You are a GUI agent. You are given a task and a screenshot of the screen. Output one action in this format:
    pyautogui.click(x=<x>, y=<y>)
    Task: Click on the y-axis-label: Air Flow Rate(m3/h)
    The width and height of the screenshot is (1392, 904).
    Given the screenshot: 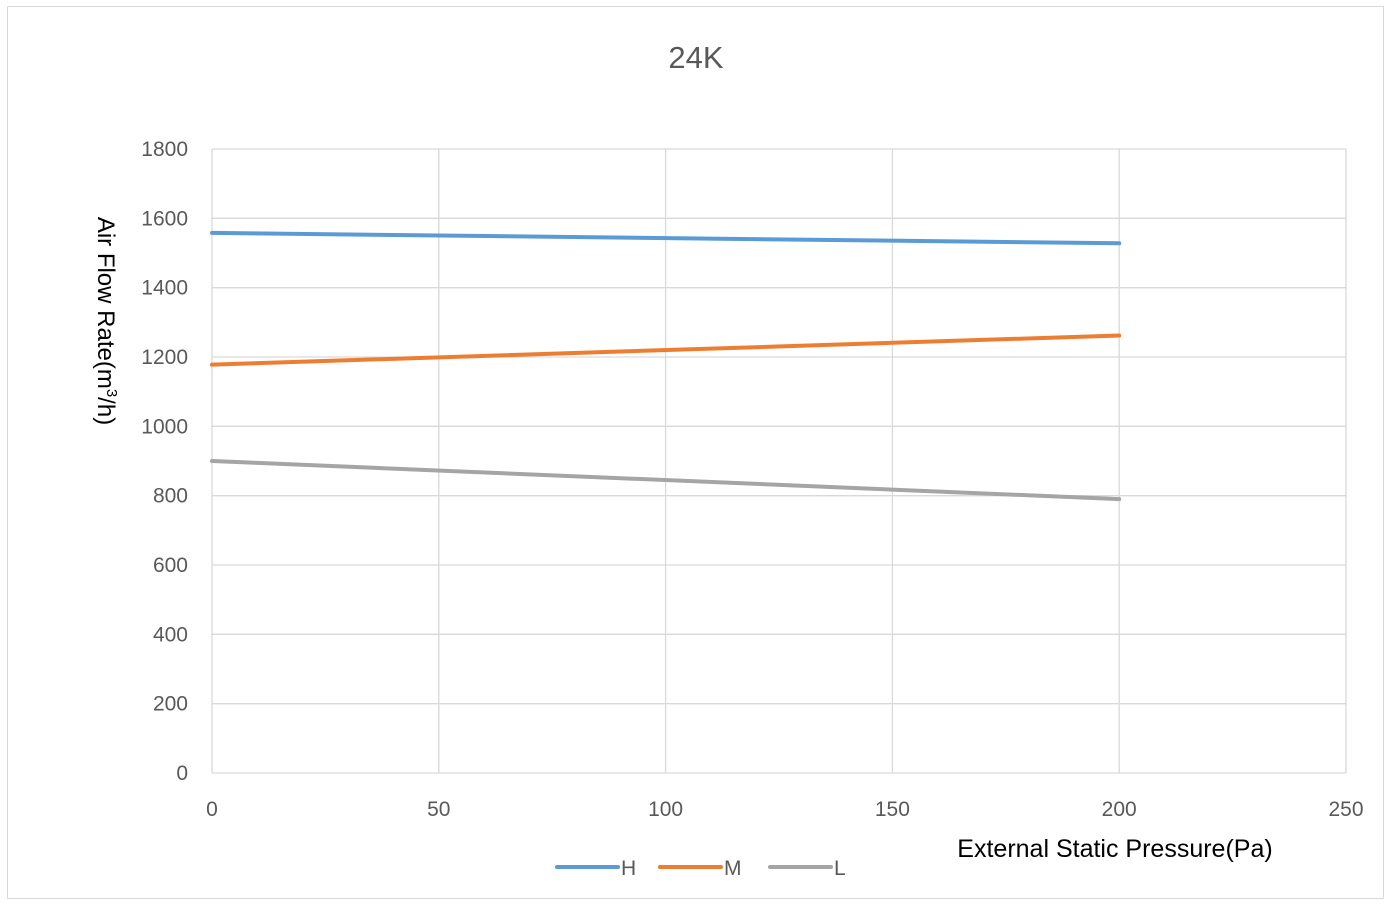 What is the action you would take?
    pyautogui.click(x=106, y=321)
    